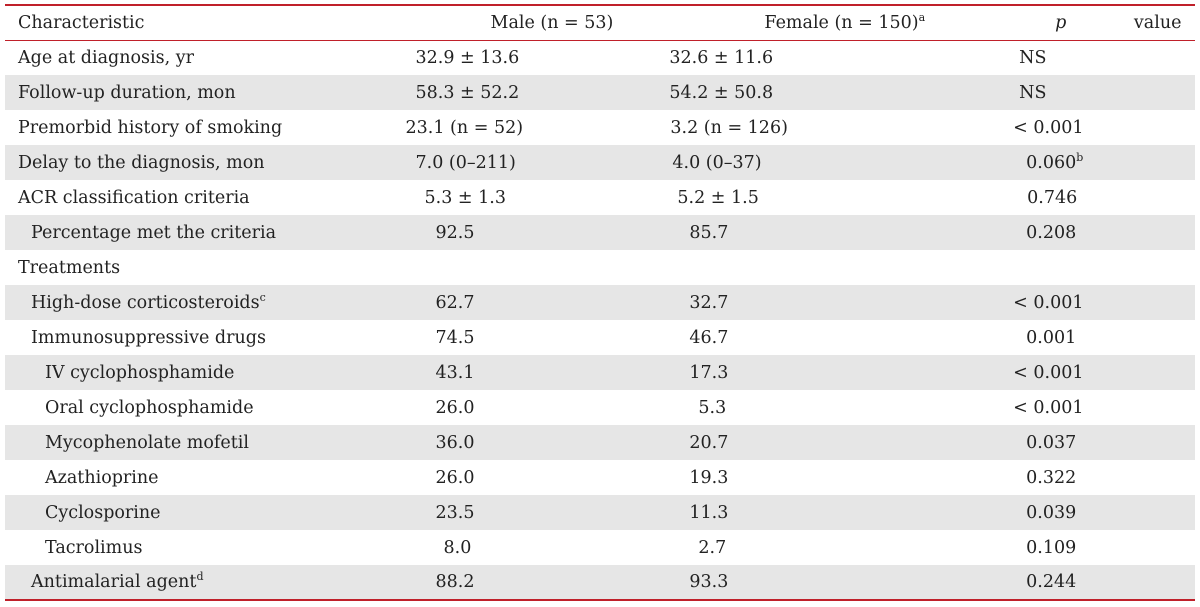  What do you see at coordinates (148, 337) in the screenshot?
I see `row-label: Immunosuppressive drugs` at bounding box center [148, 337].